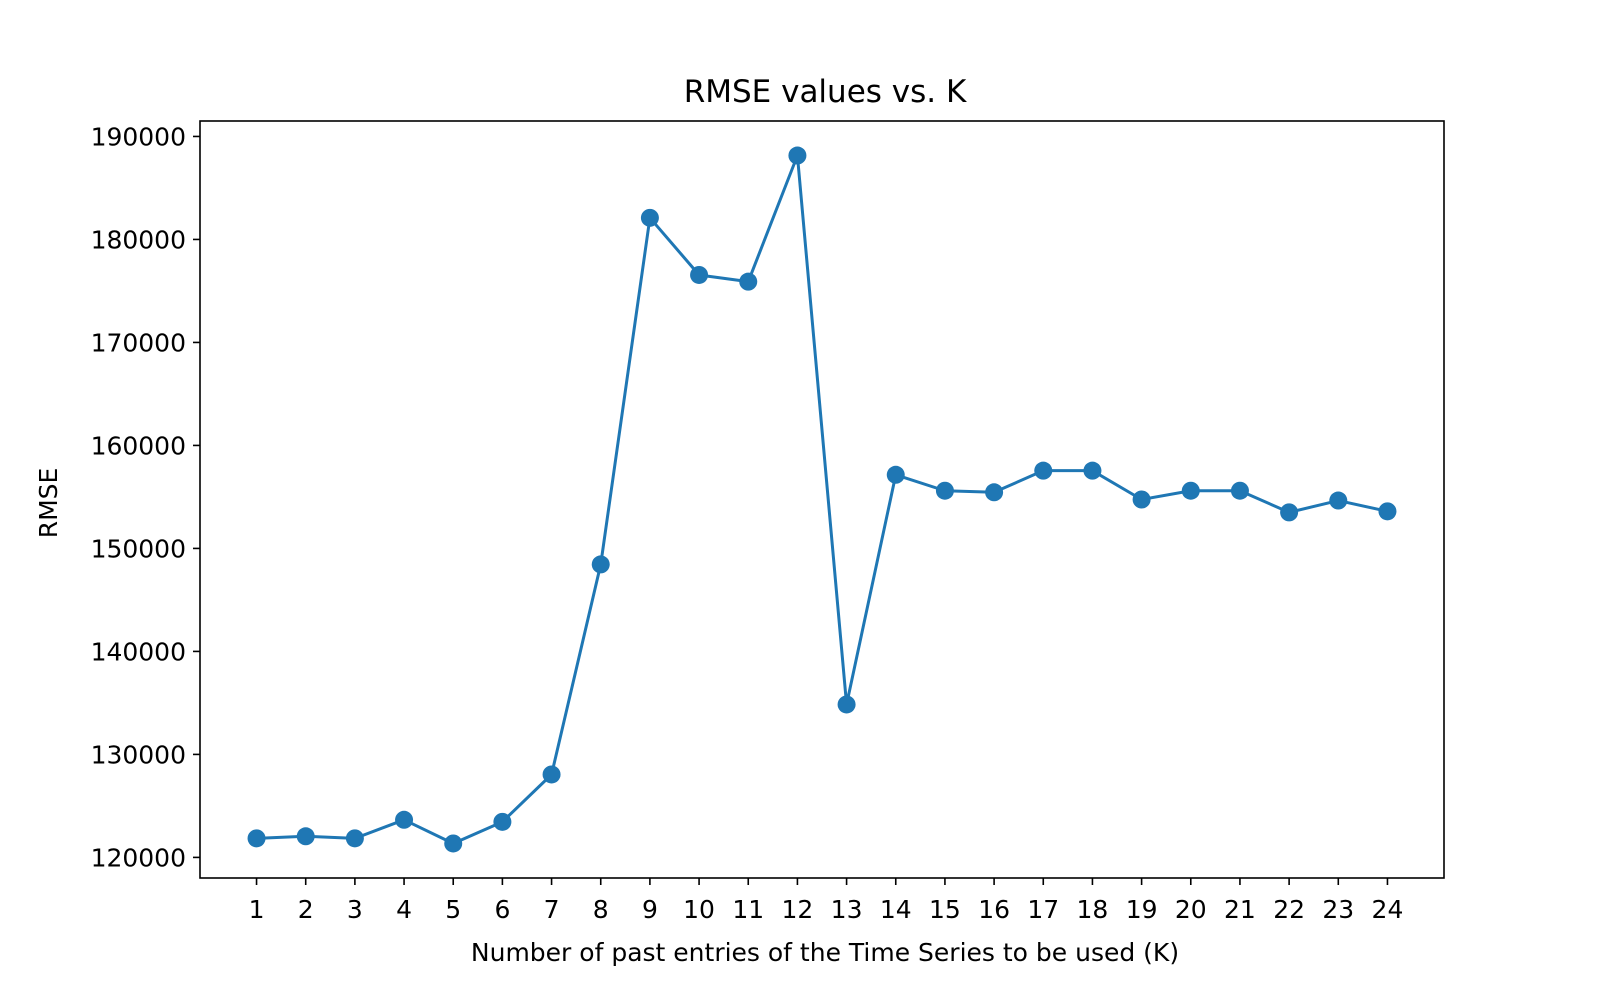 The image size is (1600, 1004). What do you see at coordinates (699, 909) in the screenshot?
I see `x-tick-label: 10` at bounding box center [699, 909].